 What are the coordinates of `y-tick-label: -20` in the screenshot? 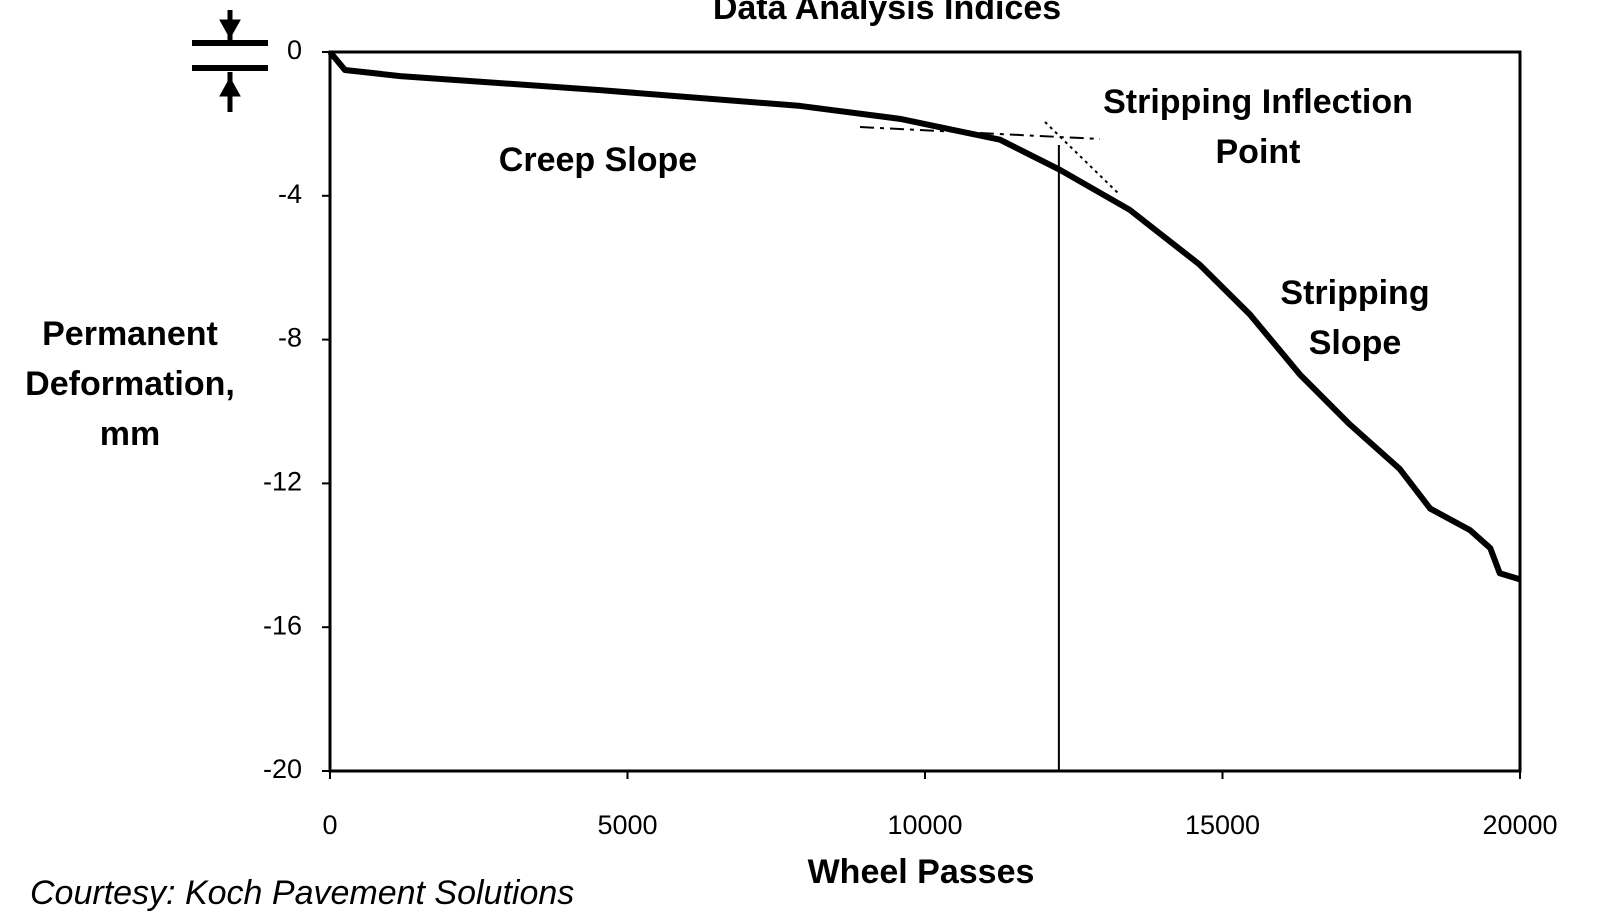 It's located at (282, 769).